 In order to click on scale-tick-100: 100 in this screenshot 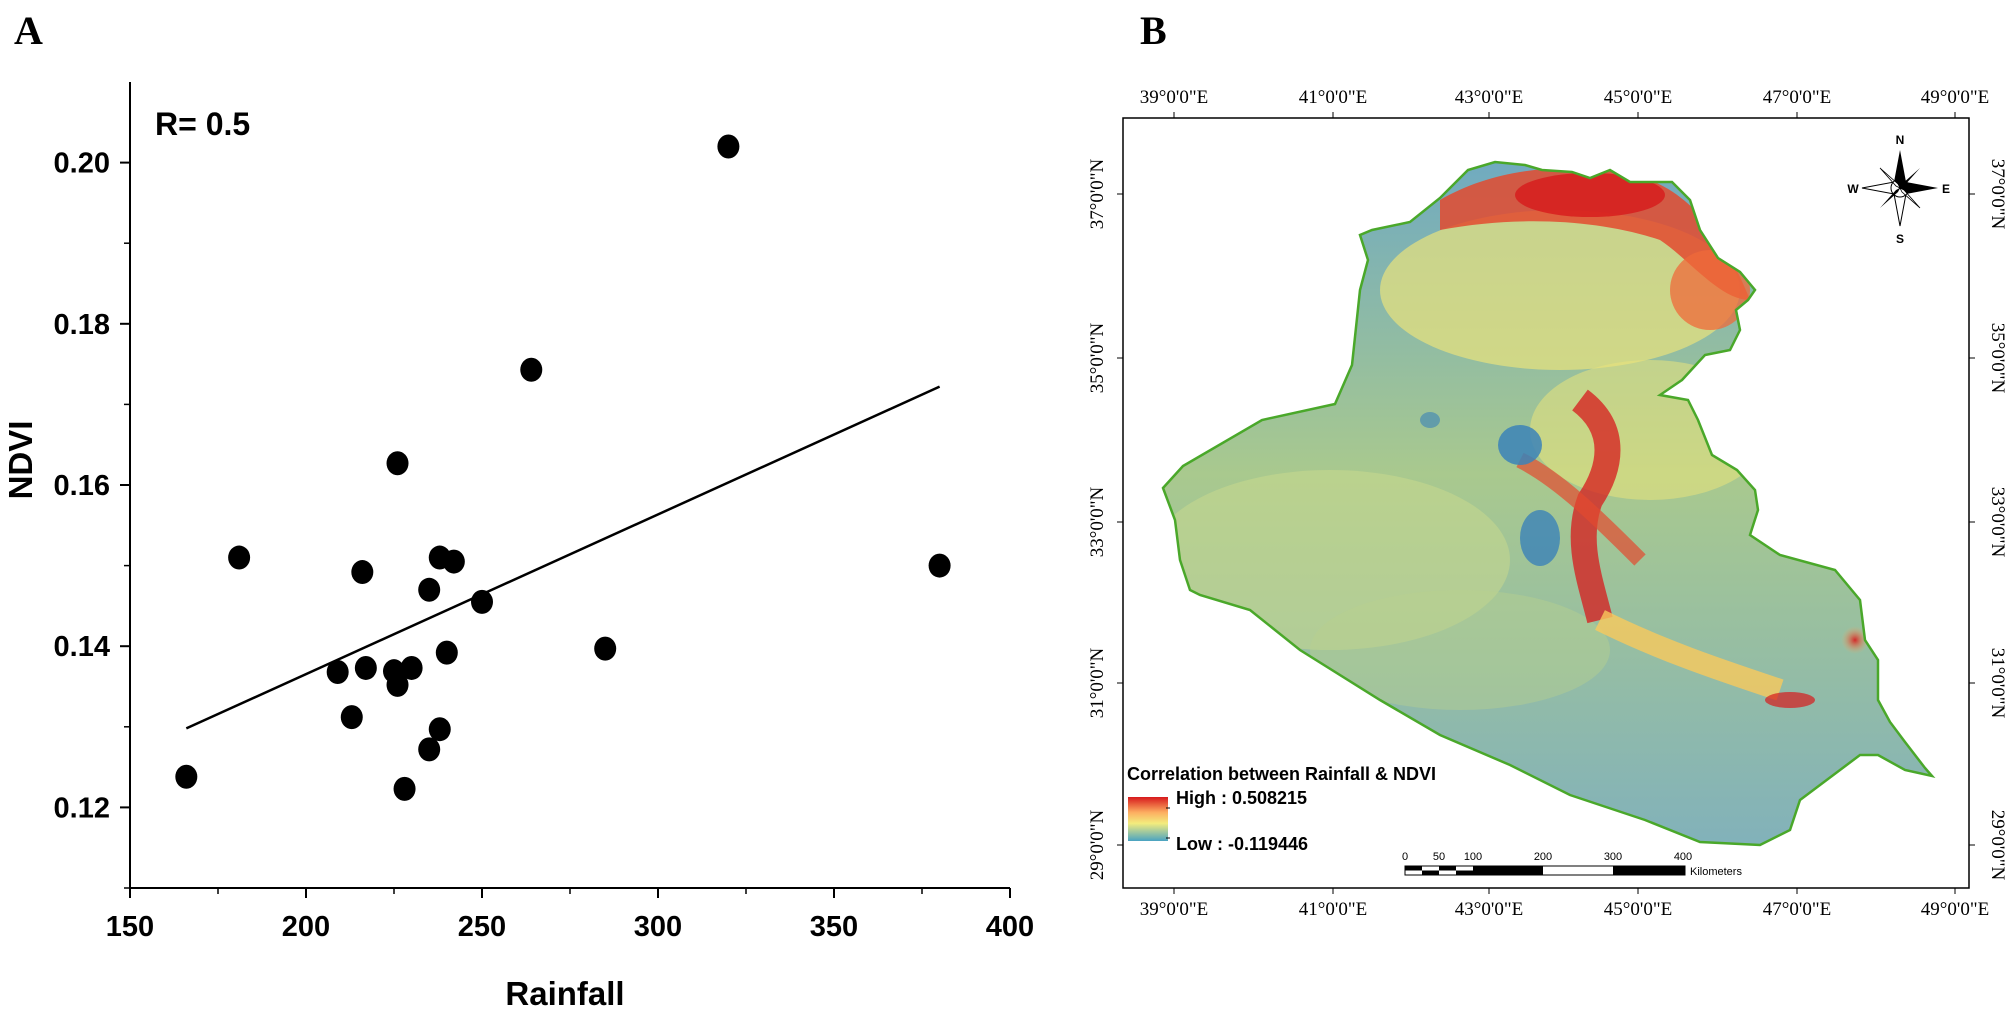, I will do `click(1473, 857)`.